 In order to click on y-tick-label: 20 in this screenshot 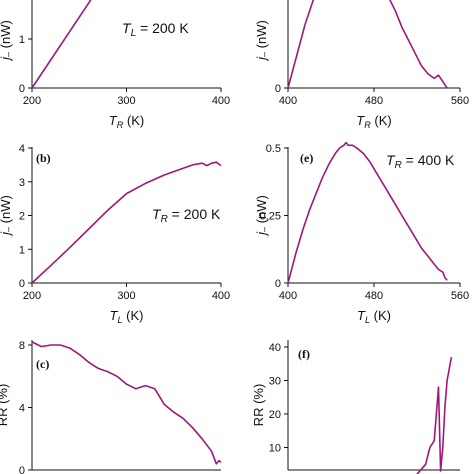, I will do `click(275, 415)`.